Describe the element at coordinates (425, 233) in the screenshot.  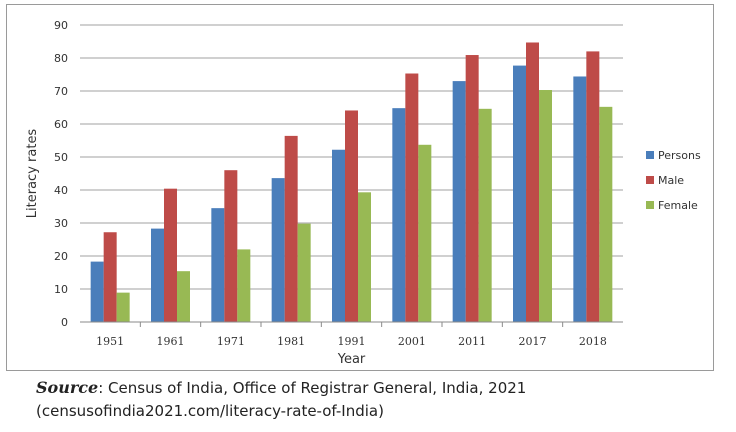
I see `bar-female-2001` at that location.